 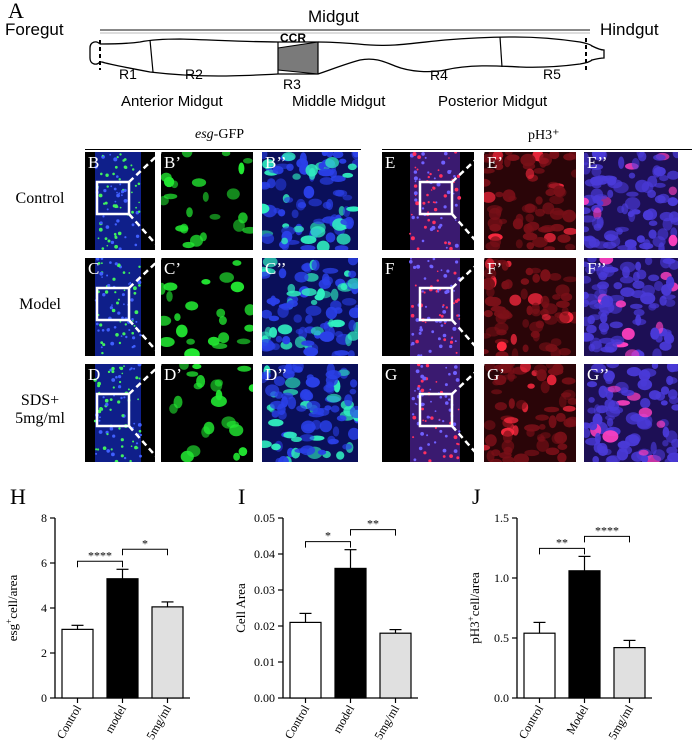 What do you see at coordinates (94, 374) in the screenshot?
I see `tile-label: D` at bounding box center [94, 374].